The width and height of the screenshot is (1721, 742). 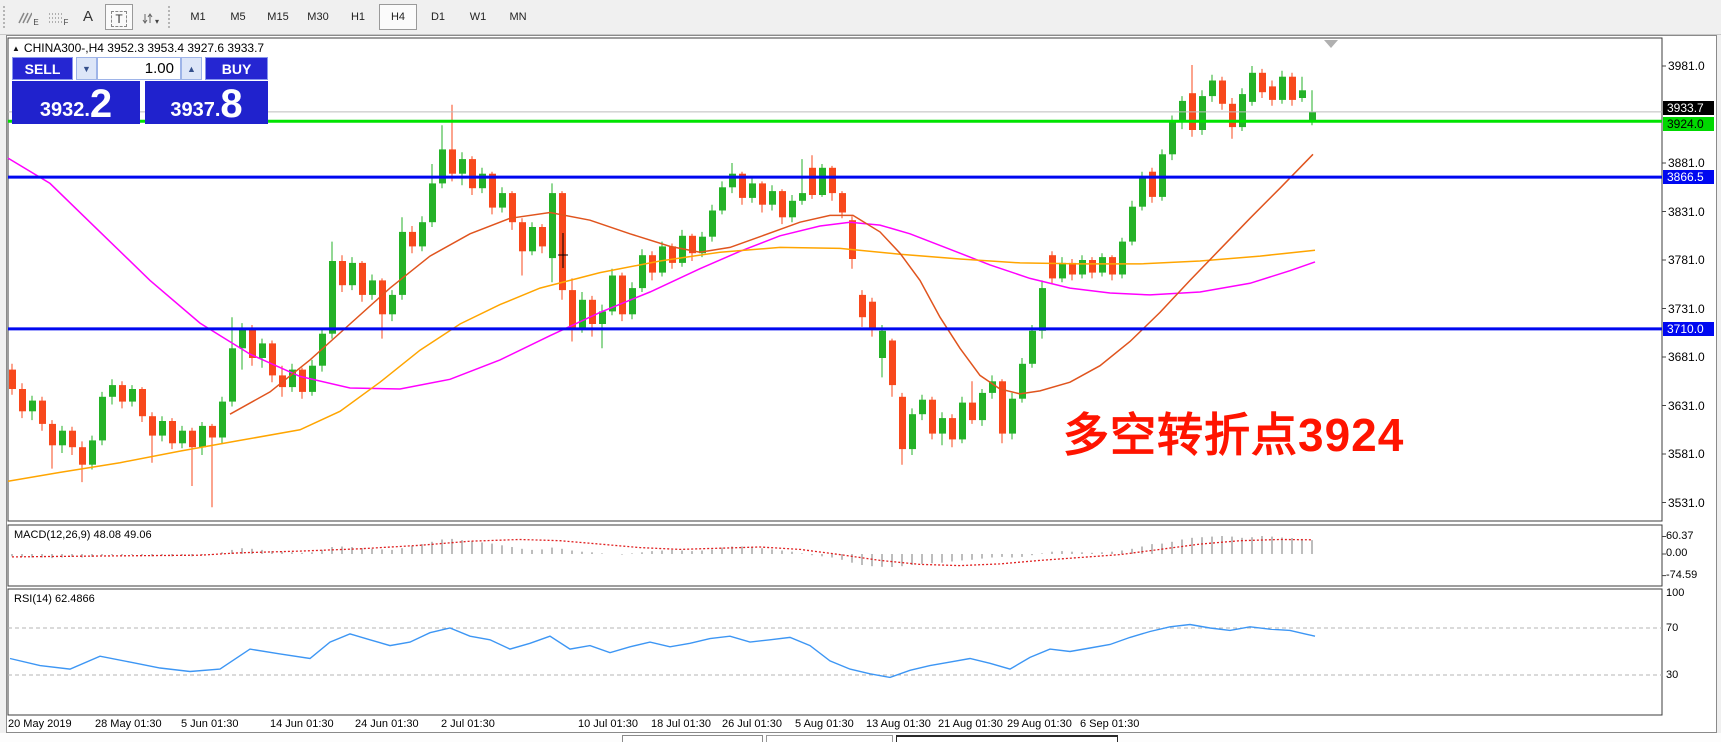 I want to click on timeframe-button-m5: M5, so click(x=238, y=17).